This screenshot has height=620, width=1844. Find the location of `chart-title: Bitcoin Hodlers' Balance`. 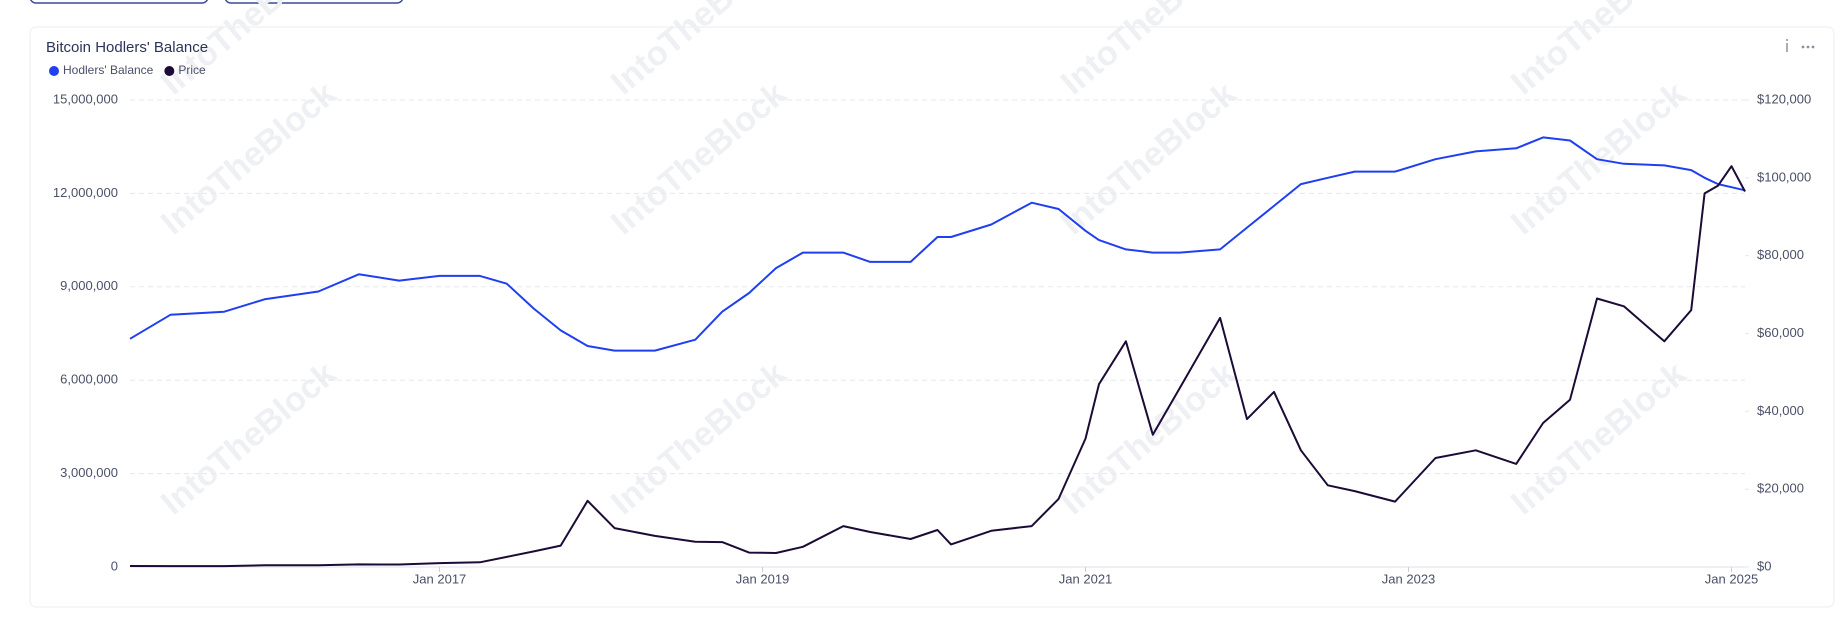

chart-title: Bitcoin Hodlers' Balance is located at coordinates (127, 47).